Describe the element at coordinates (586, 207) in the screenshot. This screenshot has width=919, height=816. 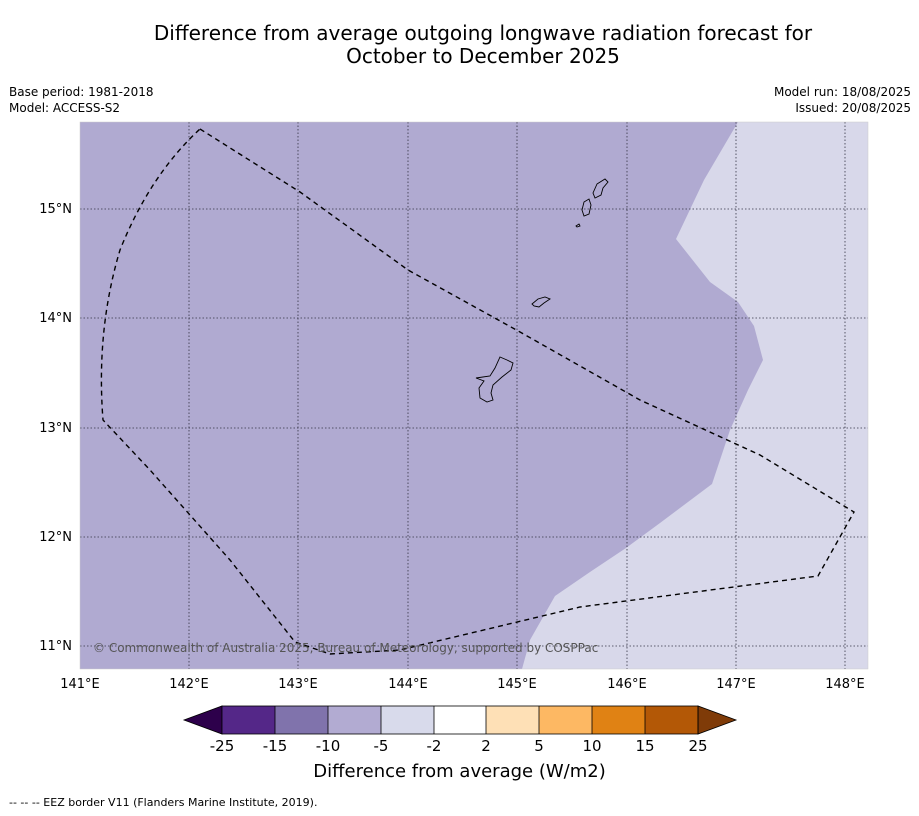
I see `island-tinian` at that location.